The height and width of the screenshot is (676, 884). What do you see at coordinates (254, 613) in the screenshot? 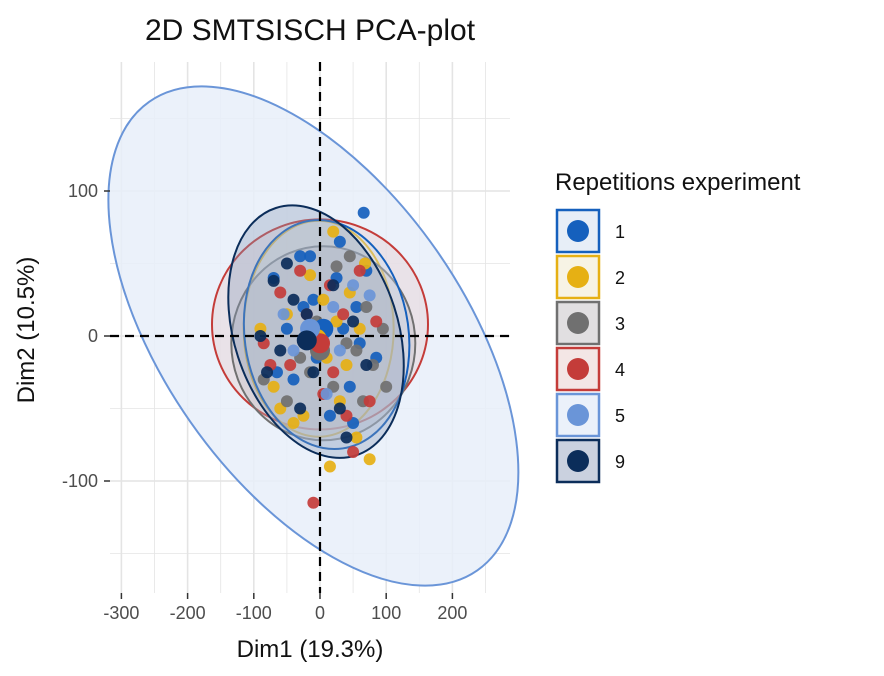
I see `x-tick-label: -100` at bounding box center [254, 613].